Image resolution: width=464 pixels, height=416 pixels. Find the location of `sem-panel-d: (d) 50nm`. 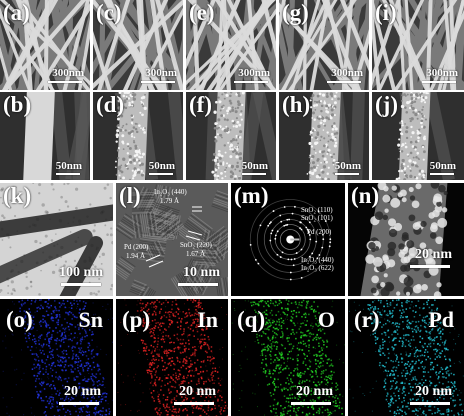

sem-panel-d: (d) 50nm is located at coordinates (138, 136).